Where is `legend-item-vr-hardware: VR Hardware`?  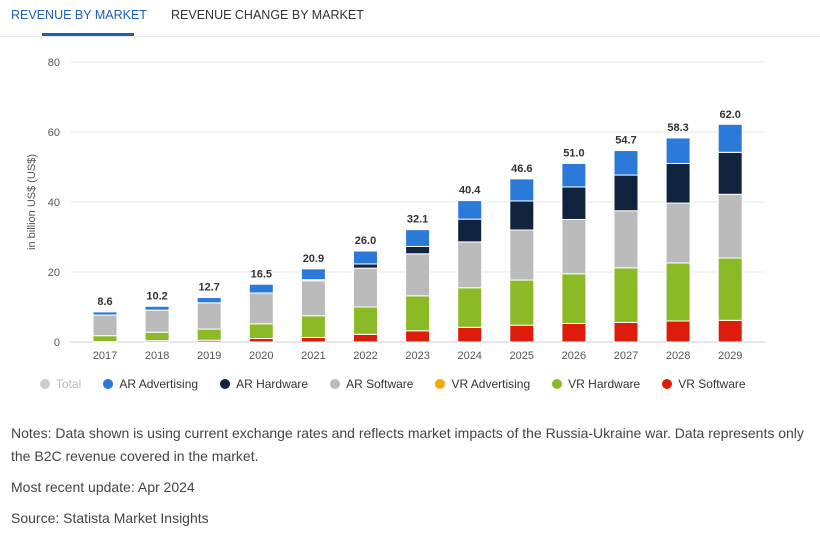
legend-item-vr-hardware: VR Hardware is located at coordinates (596, 384).